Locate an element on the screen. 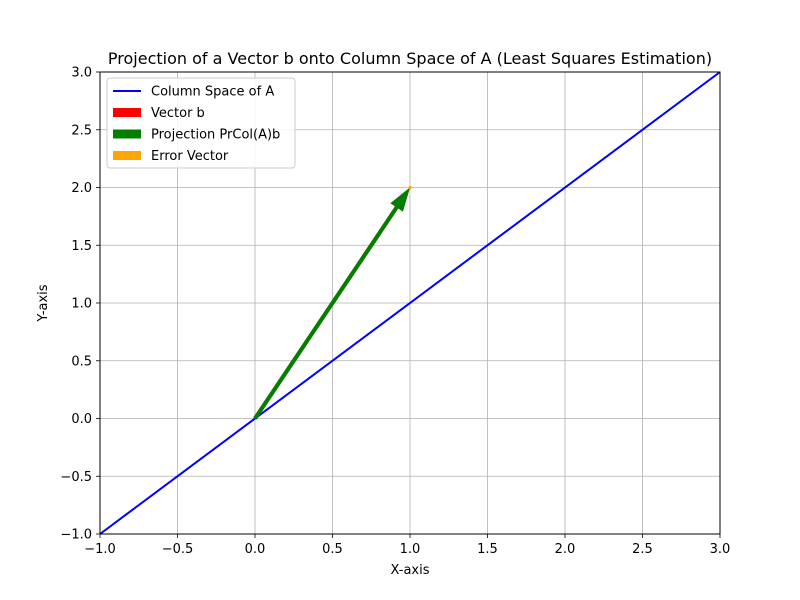 This screenshot has height=600, width=800. y-tick-label: 2.5 is located at coordinates (81, 130).